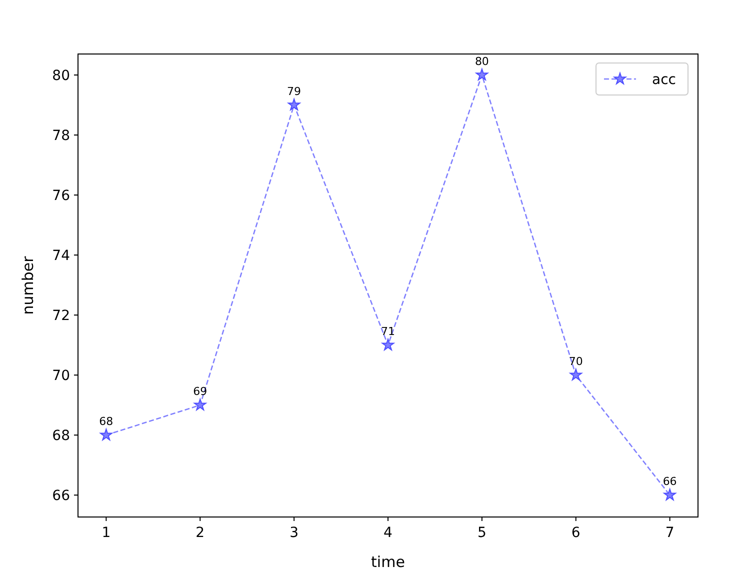 The height and width of the screenshot is (574, 731). What do you see at coordinates (294, 533) in the screenshot?
I see `x-tick-label: 3` at bounding box center [294, 533].